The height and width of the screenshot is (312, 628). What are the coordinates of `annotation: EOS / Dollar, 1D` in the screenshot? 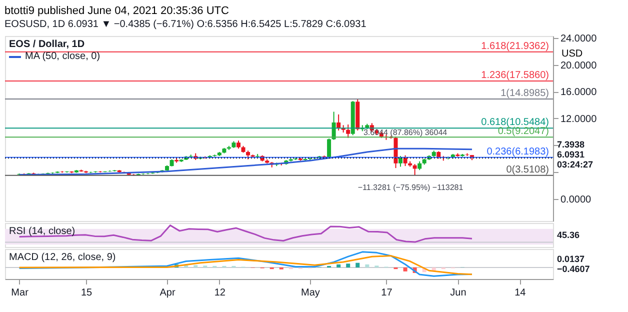 It's located at (47, 44).